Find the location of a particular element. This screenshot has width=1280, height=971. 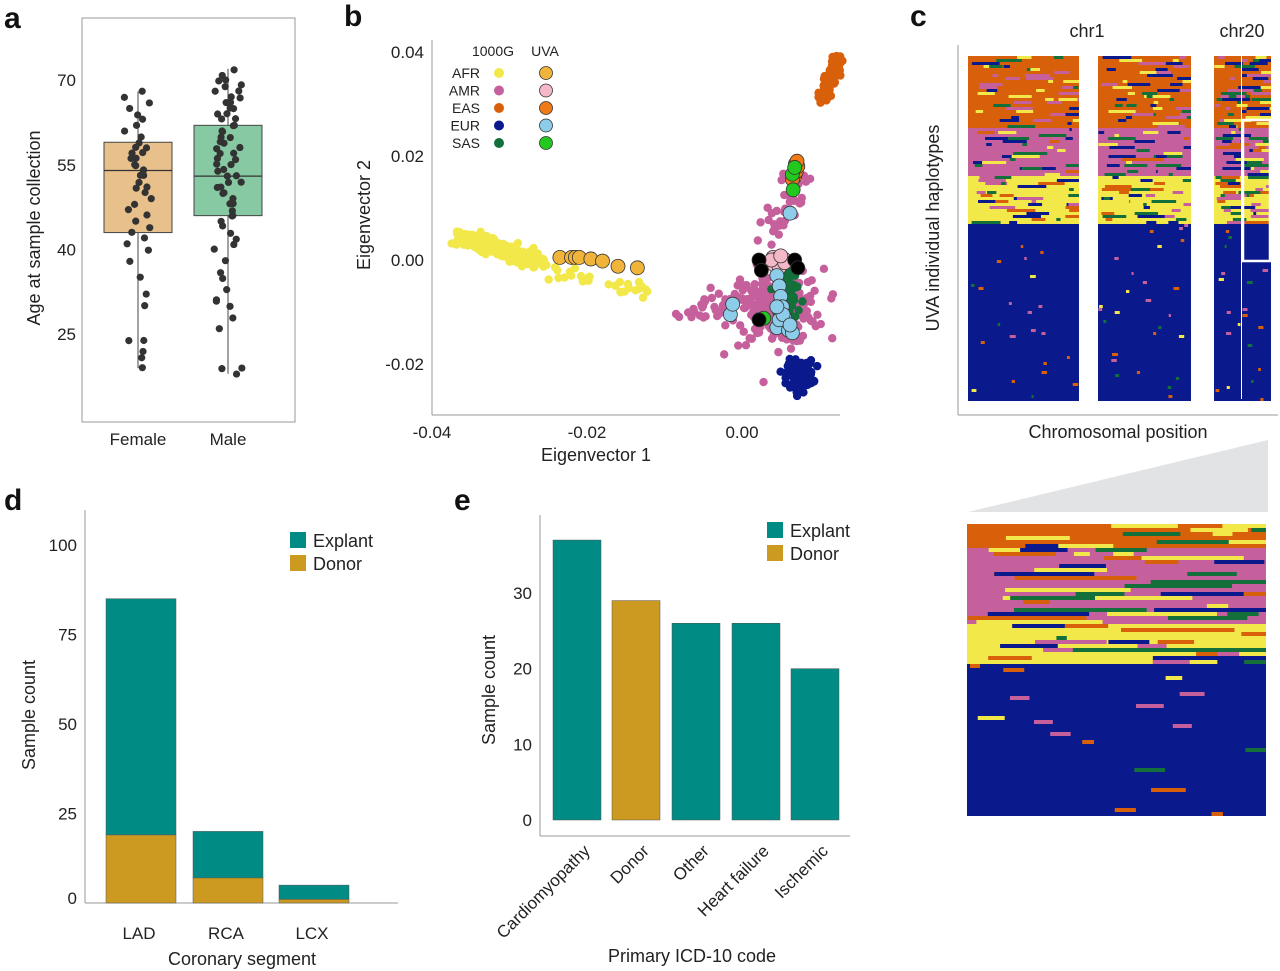

zoom-segment-afr is located at coordinates (1196, 558).